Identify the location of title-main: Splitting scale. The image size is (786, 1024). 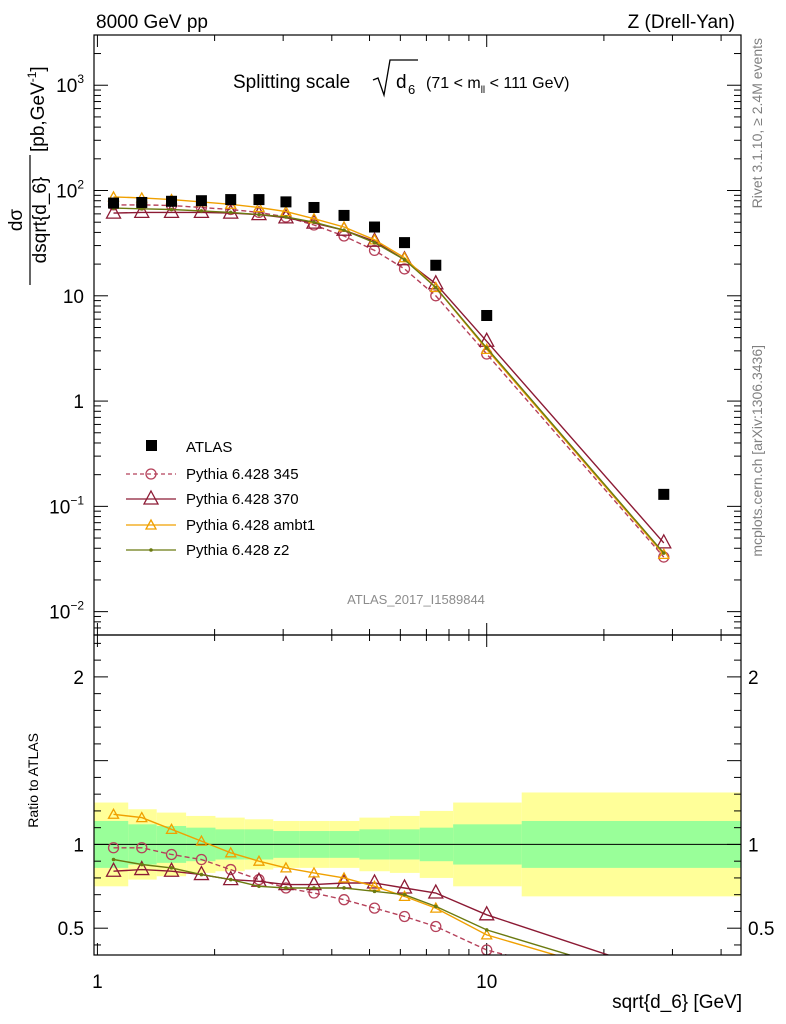
(291, 82).